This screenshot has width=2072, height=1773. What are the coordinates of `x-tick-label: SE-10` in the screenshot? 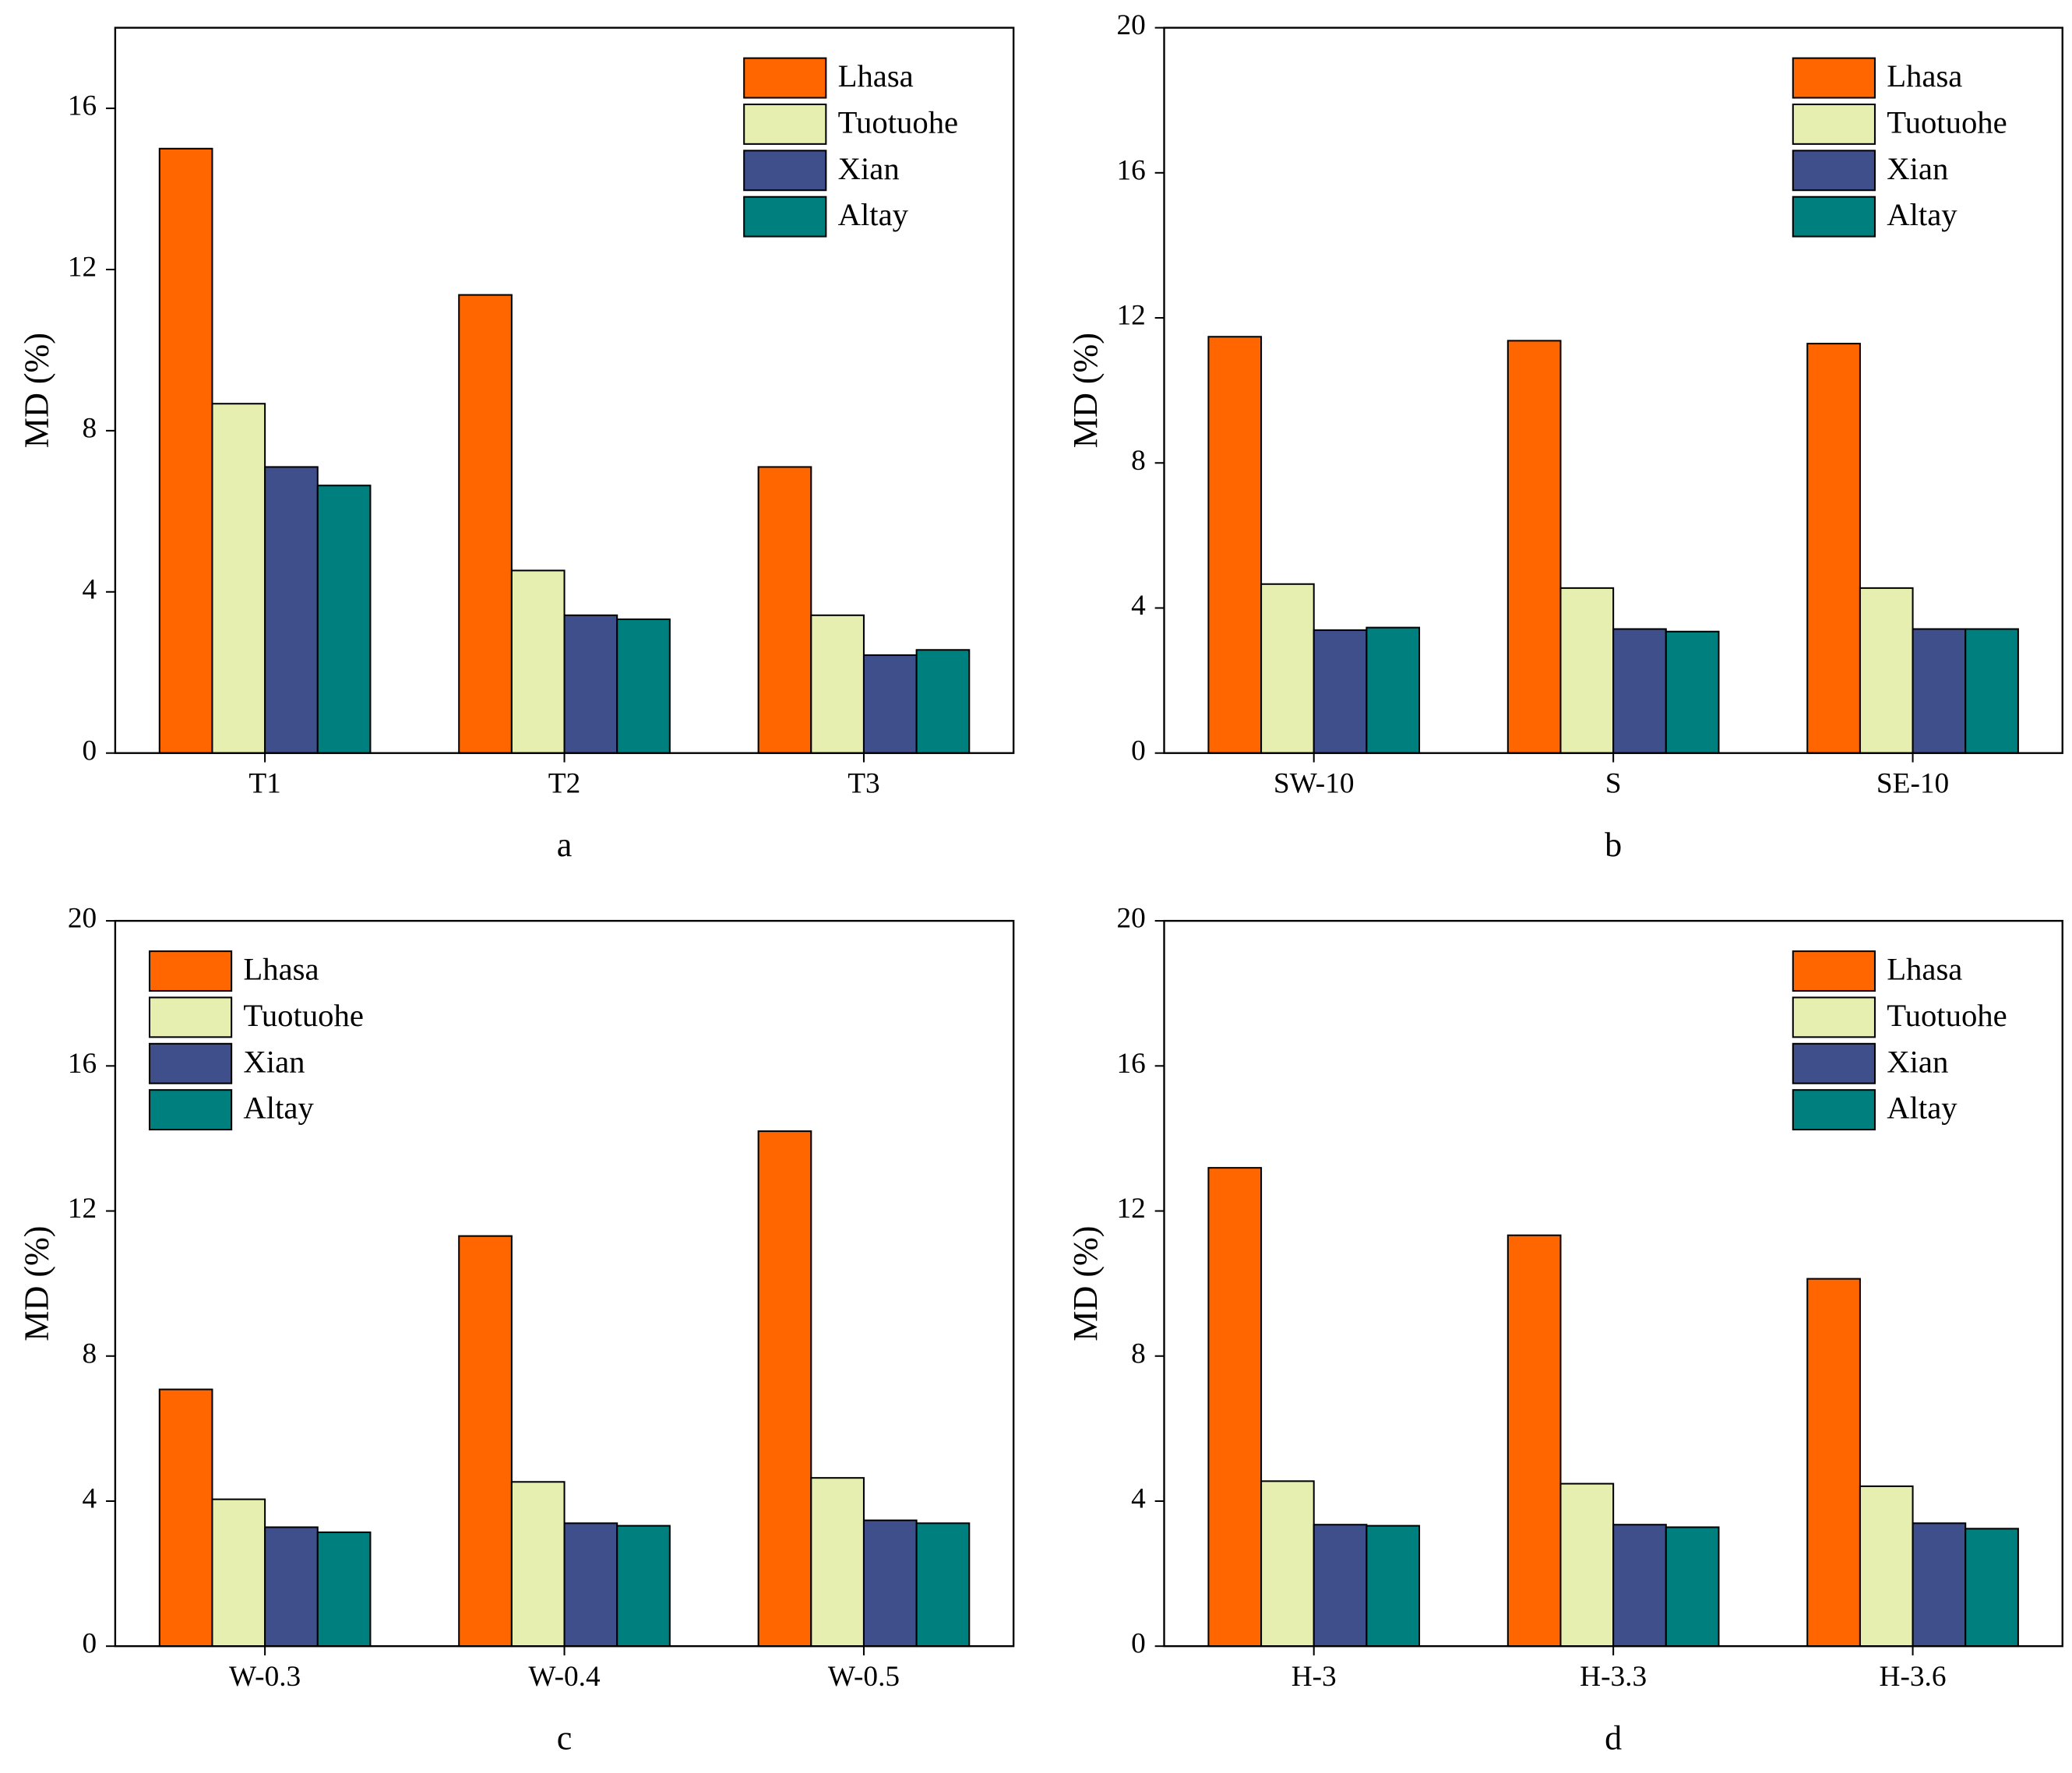 It's located at (1912, 784).